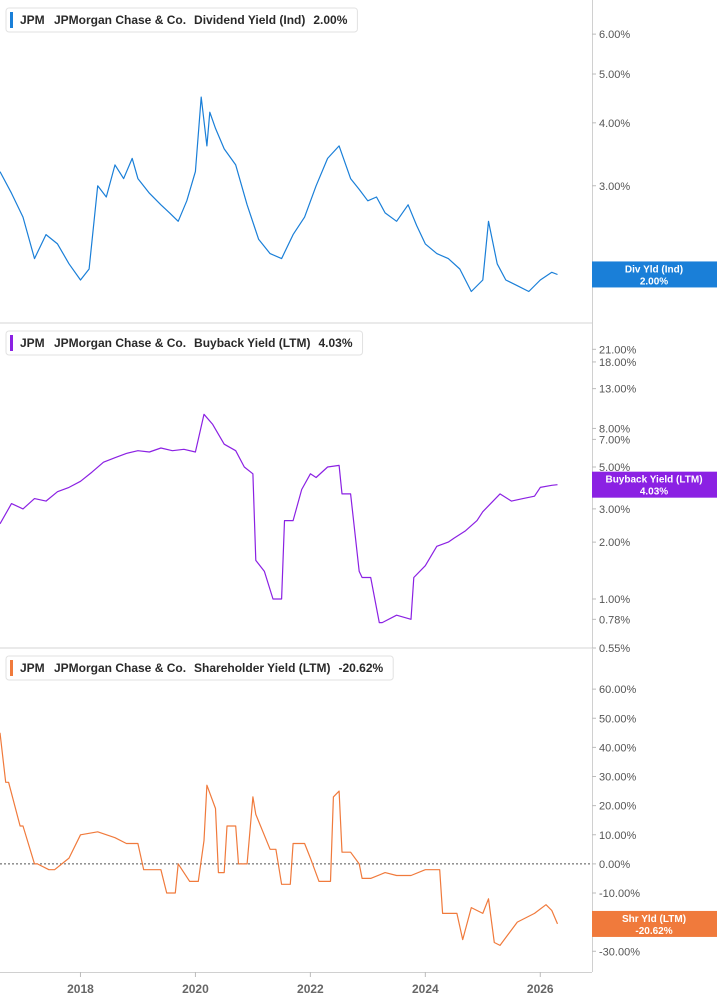 The width and height of the screenshot is (717, 1005). Describe the element at coordinates (654, 269) in the screenshot. I see `value-tag-label: Div Yld (Ind)` at that location.